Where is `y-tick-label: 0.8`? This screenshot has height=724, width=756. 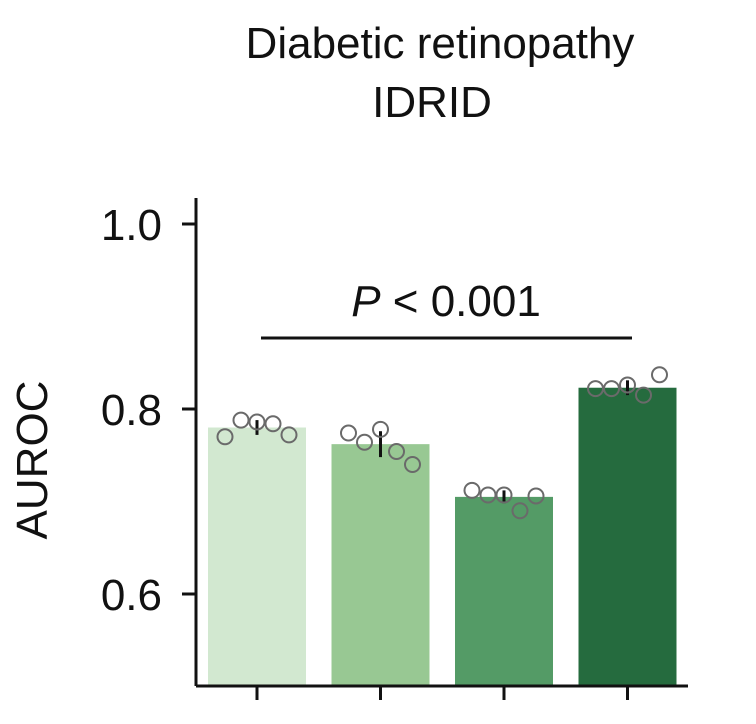
y-tick-label: 0.8 is located at coordinates (131, 410).